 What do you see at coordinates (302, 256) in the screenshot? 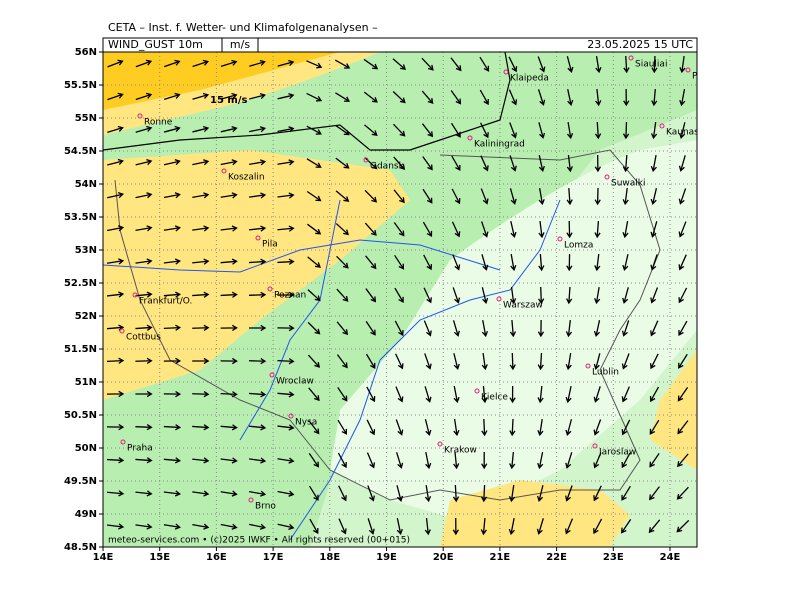
I see `river-warta` at bounding box center [302, 256].